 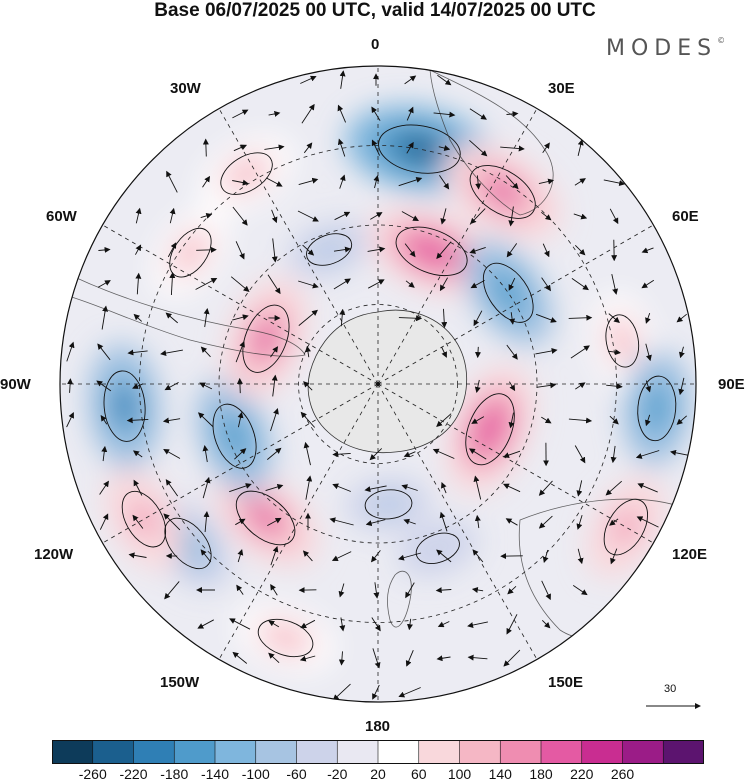 I want to click on latitude-circle, so click(x=378, y=384).